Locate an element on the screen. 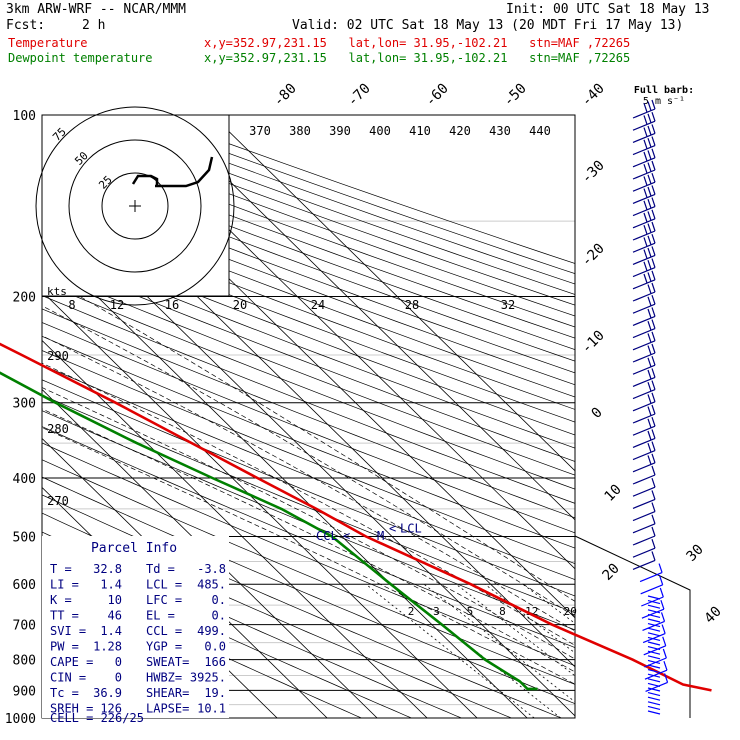 The image size is (740, 740). hodograph-center-cross is located at coordinates (135, 206).